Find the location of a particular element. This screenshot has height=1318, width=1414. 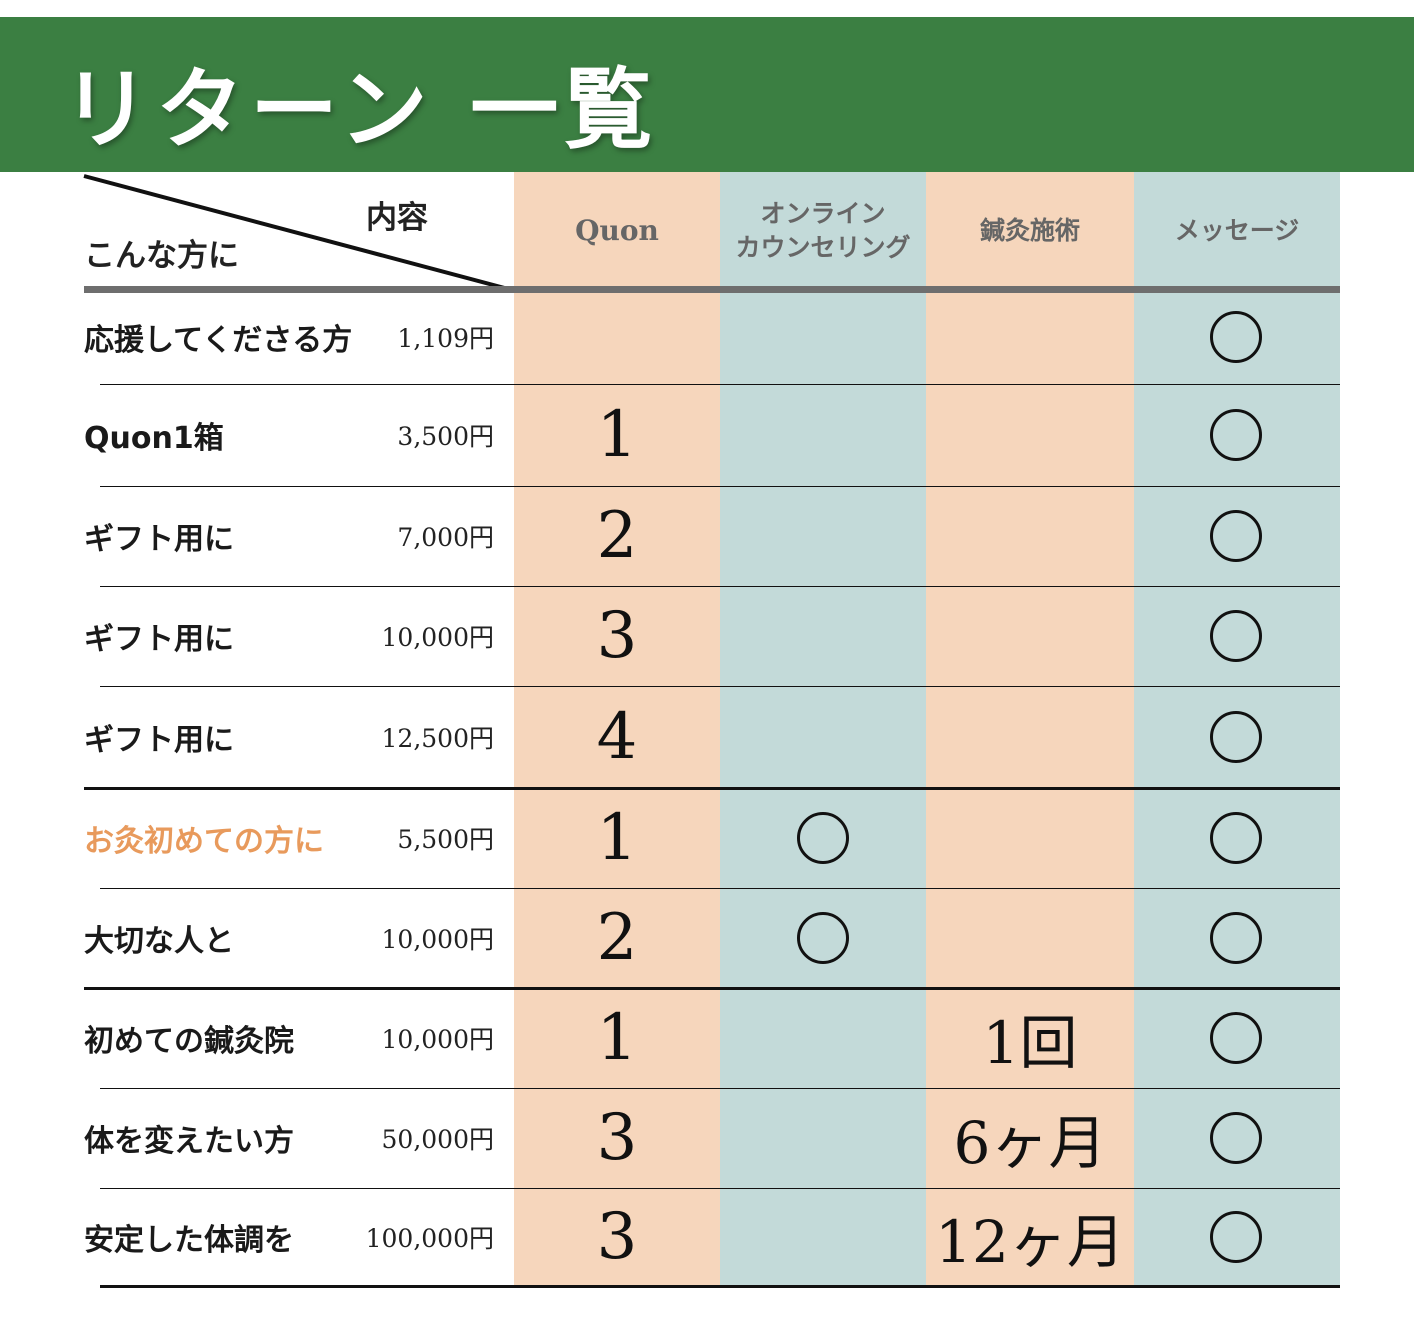

row-price: 12,500円 is located at coordinates (437, 738).